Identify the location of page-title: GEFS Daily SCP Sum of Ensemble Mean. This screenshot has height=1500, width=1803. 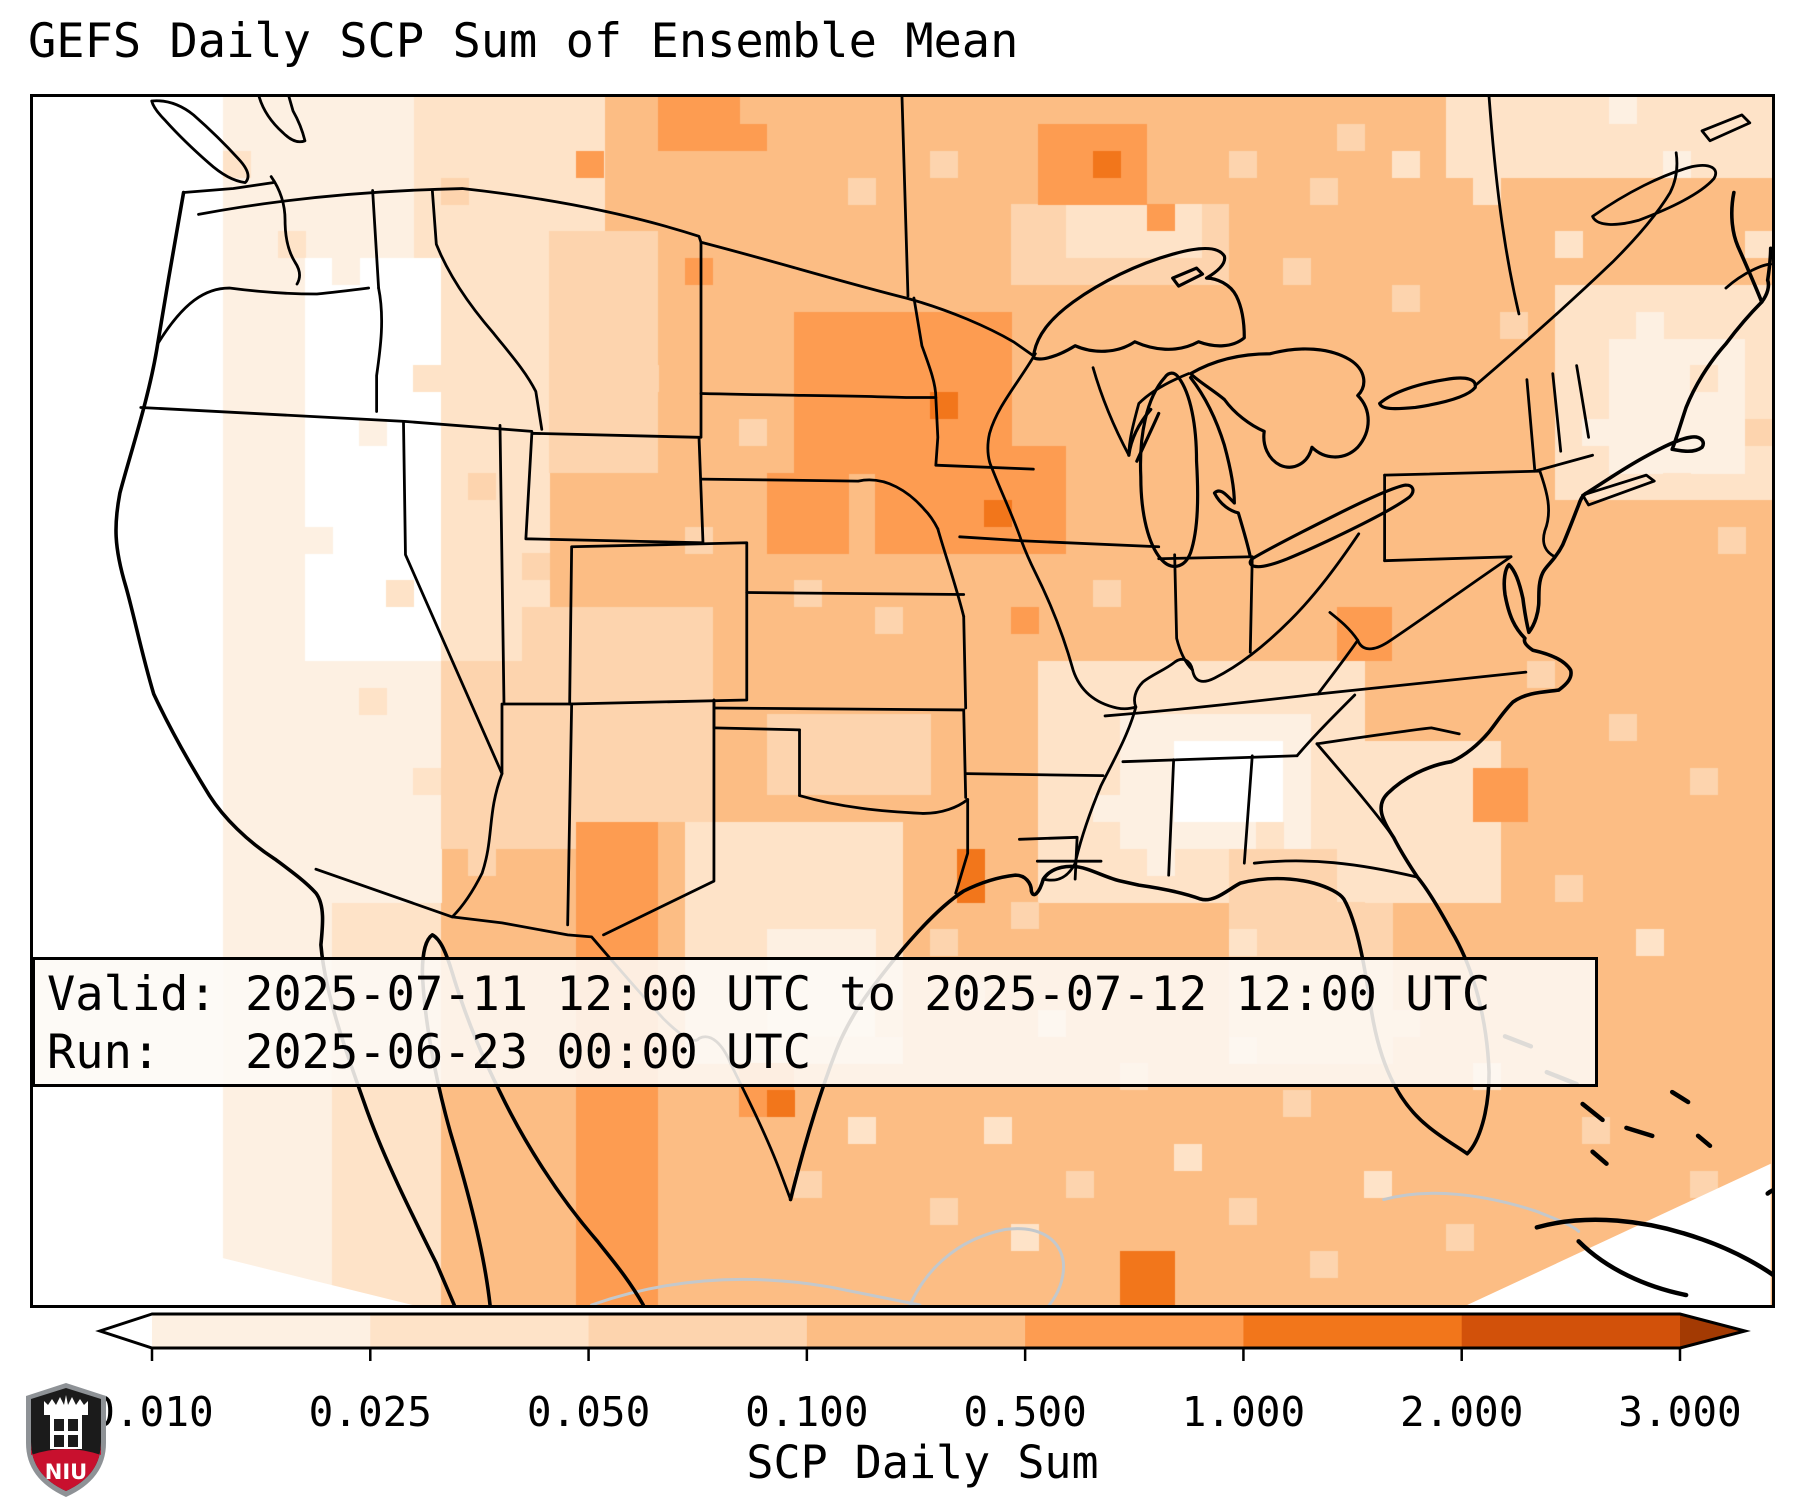
(523, 41).